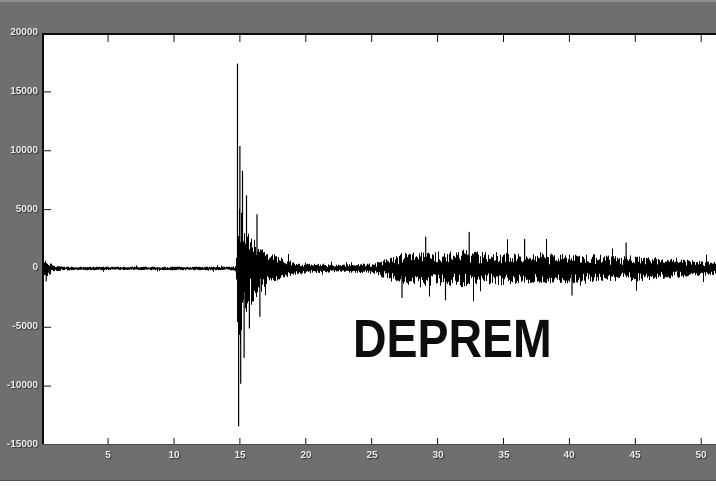  I want to click on x-tick-label: 35, so click(504, 455).